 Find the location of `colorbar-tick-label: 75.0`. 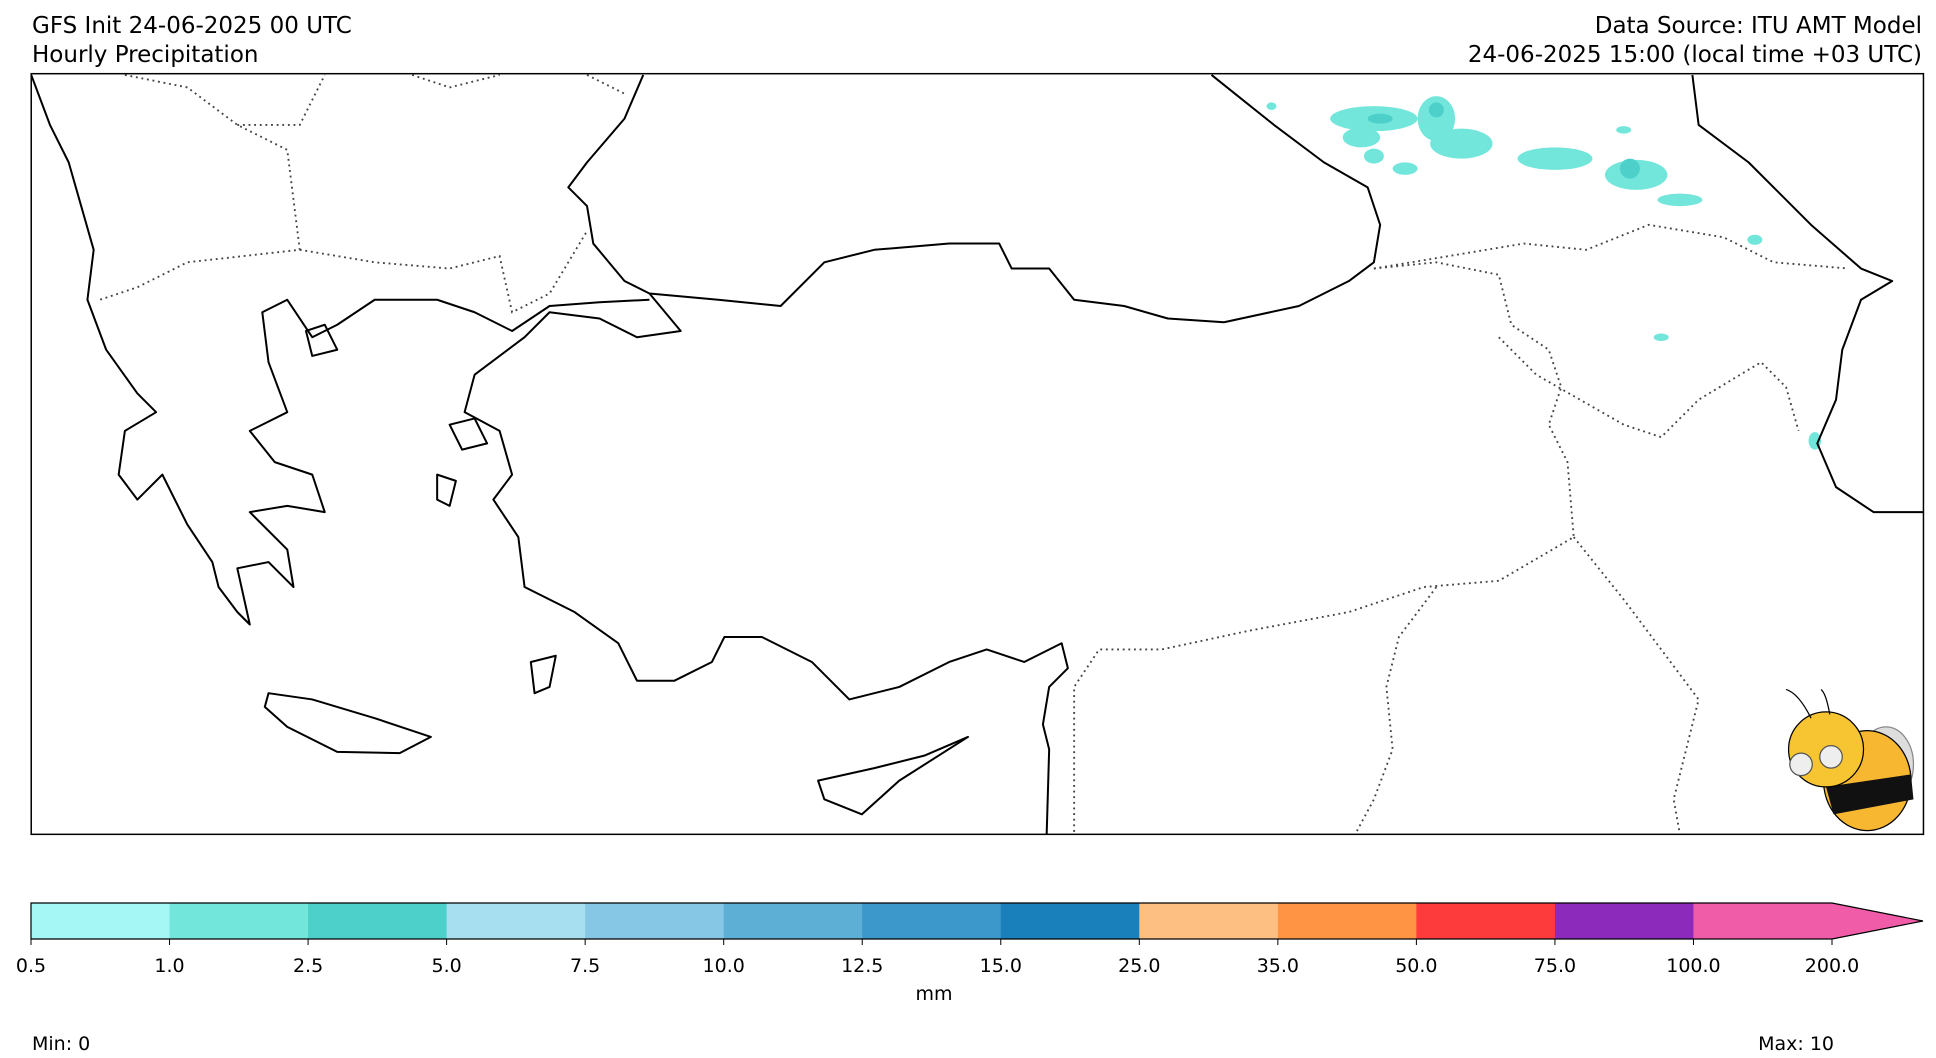

colorbar-tick-label: 75.0 is located at coordinates (1555, 966).